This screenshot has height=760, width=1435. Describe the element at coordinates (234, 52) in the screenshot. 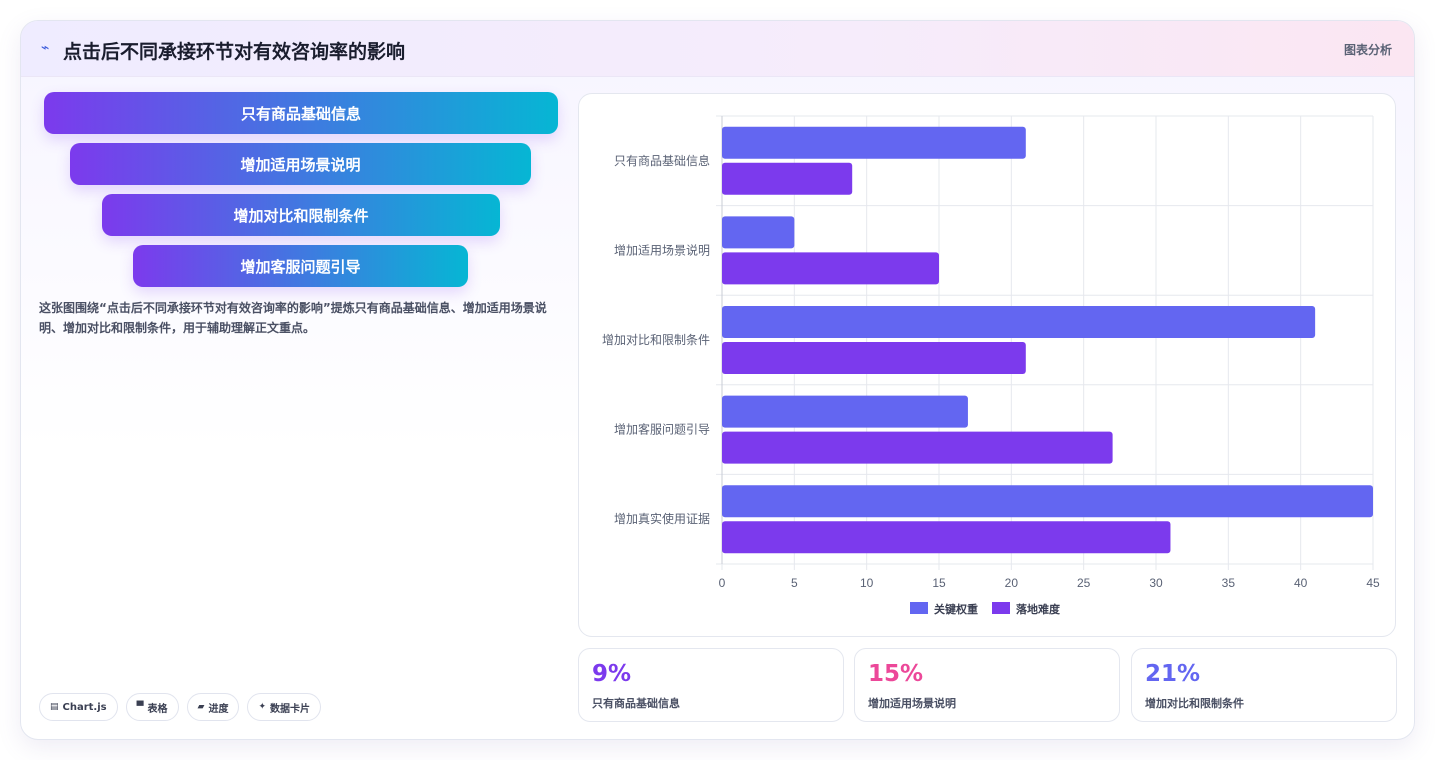

I see `page-title: 点击后不同承接环节对有效咨询率的影响` at that location.